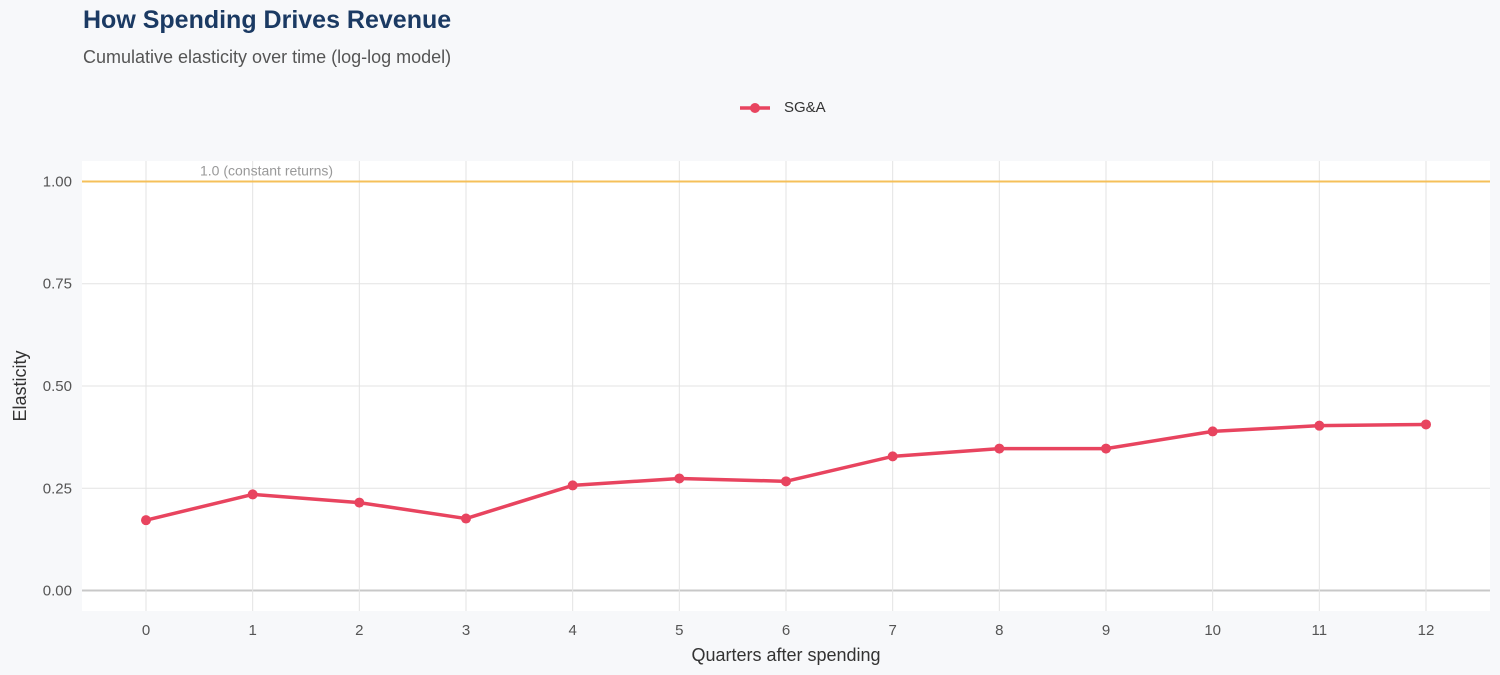 This screenshot has width=1500, height=675. I want to click on x-tick-label: 0, so click(146, 630).